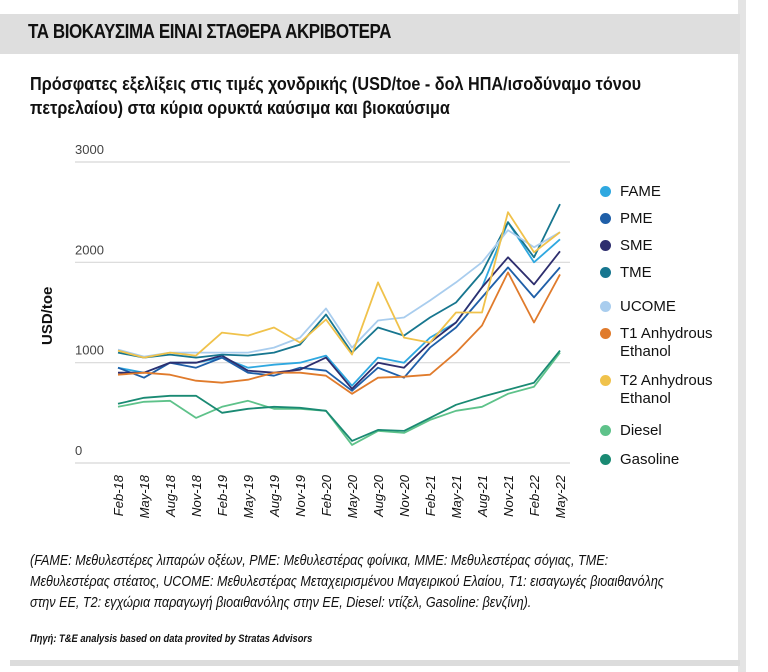 The width and height of the screenshot is (768, 672). Describe the element at coordinates (196, 495) in the screenshot. I see `x-tick-label: Nov-18` at that location.